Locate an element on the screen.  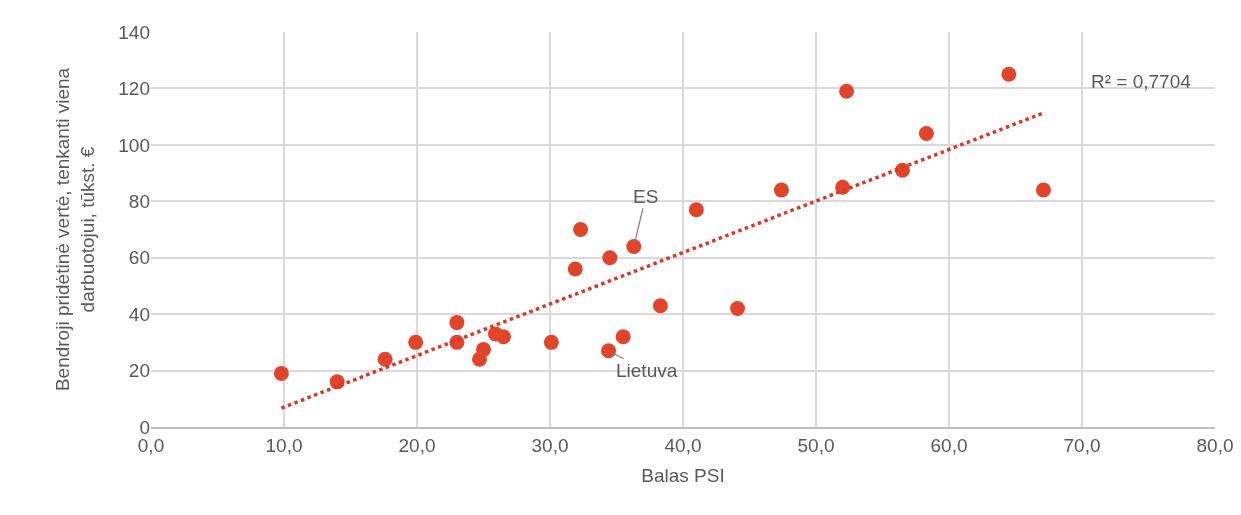
x-axis-title: Balas PSI is located at coordinates (683, 476).